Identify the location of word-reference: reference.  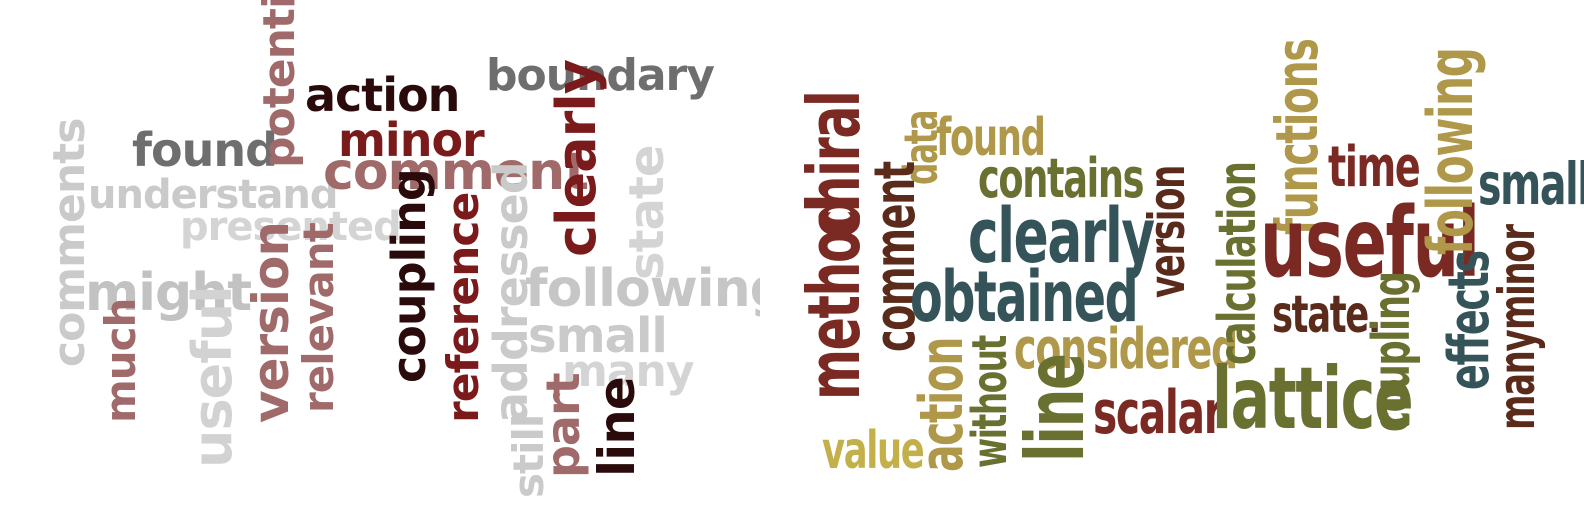
(463, 307).